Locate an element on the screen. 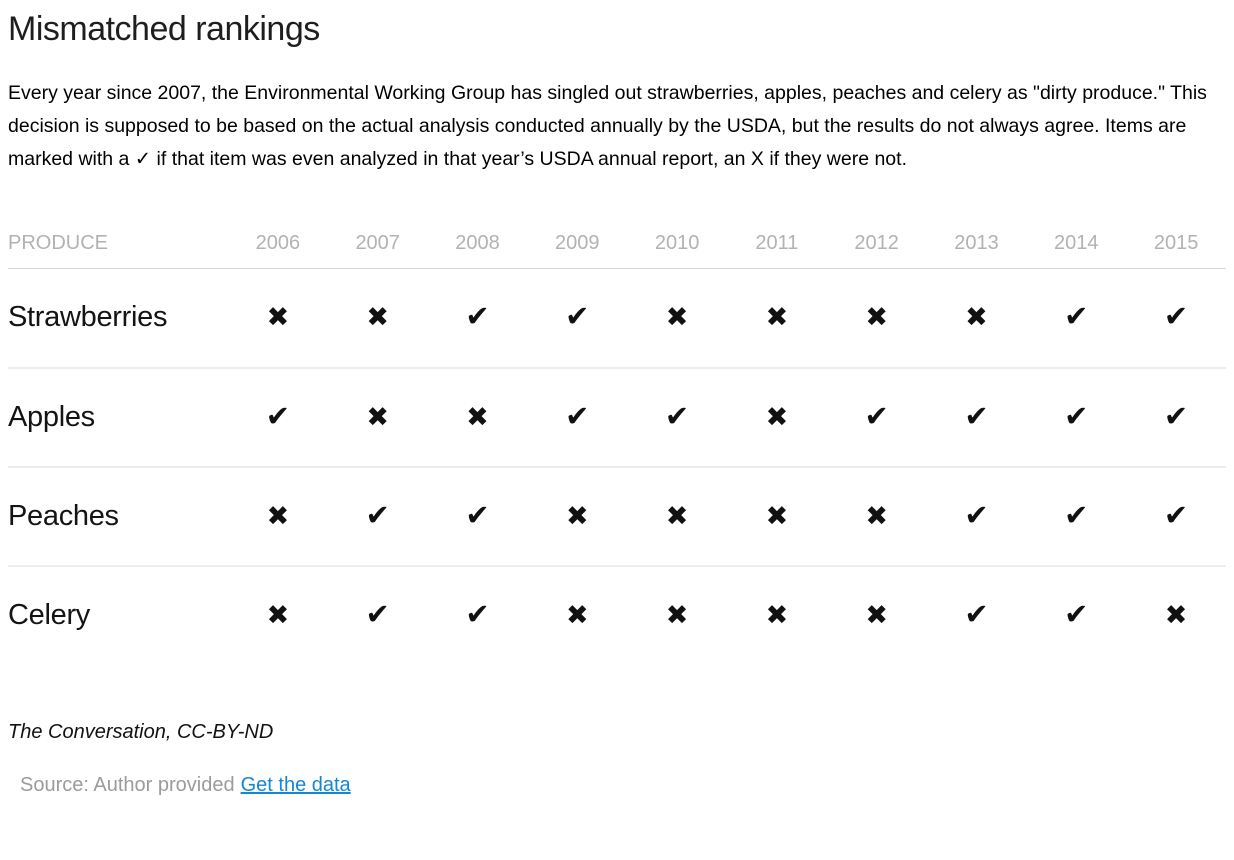 Image resolution: width=1234 pixels, height=860 pixels. produce-label: Apples is located at coordinates (51, 416).